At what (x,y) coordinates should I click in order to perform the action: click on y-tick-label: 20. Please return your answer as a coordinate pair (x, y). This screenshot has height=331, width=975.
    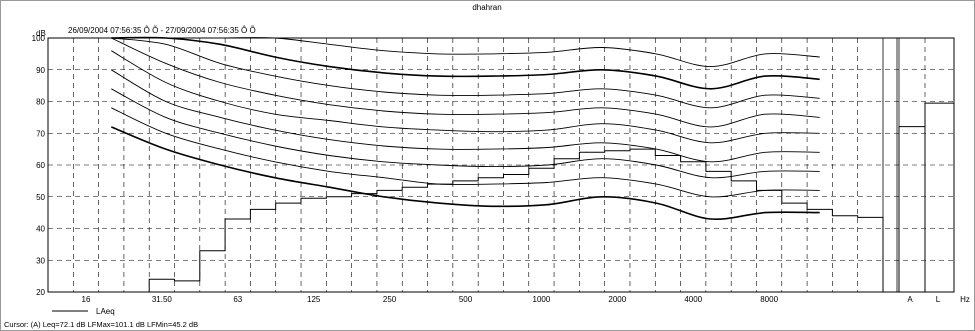
    Looking at the image, I should click on (40, 292).